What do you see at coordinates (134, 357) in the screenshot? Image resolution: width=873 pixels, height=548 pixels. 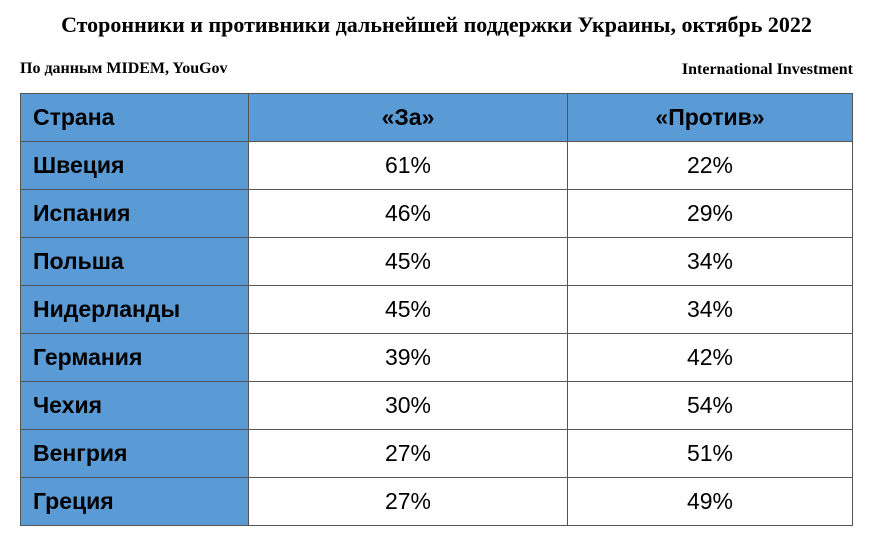 I see `country-cell: Германия` at bounding box center [134, 357].